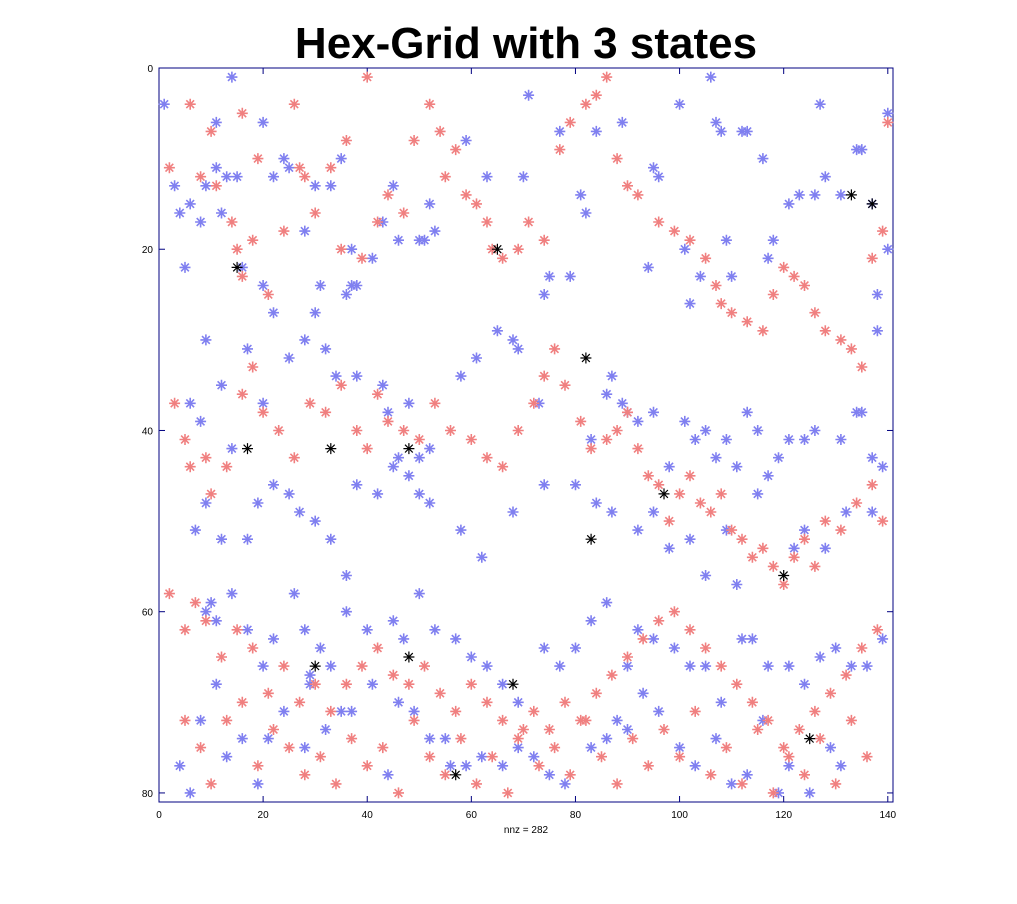 Image resolution: width=1017 pixels, height=904 pixels. I want to click on x-tick-label: 120, so click(783, 815).